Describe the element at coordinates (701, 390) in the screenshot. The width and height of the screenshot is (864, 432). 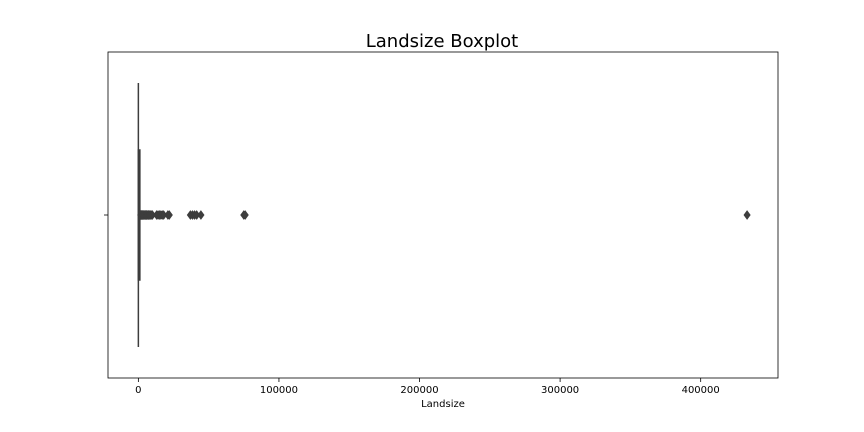
I see `x-tick-label: 400000` at that location.